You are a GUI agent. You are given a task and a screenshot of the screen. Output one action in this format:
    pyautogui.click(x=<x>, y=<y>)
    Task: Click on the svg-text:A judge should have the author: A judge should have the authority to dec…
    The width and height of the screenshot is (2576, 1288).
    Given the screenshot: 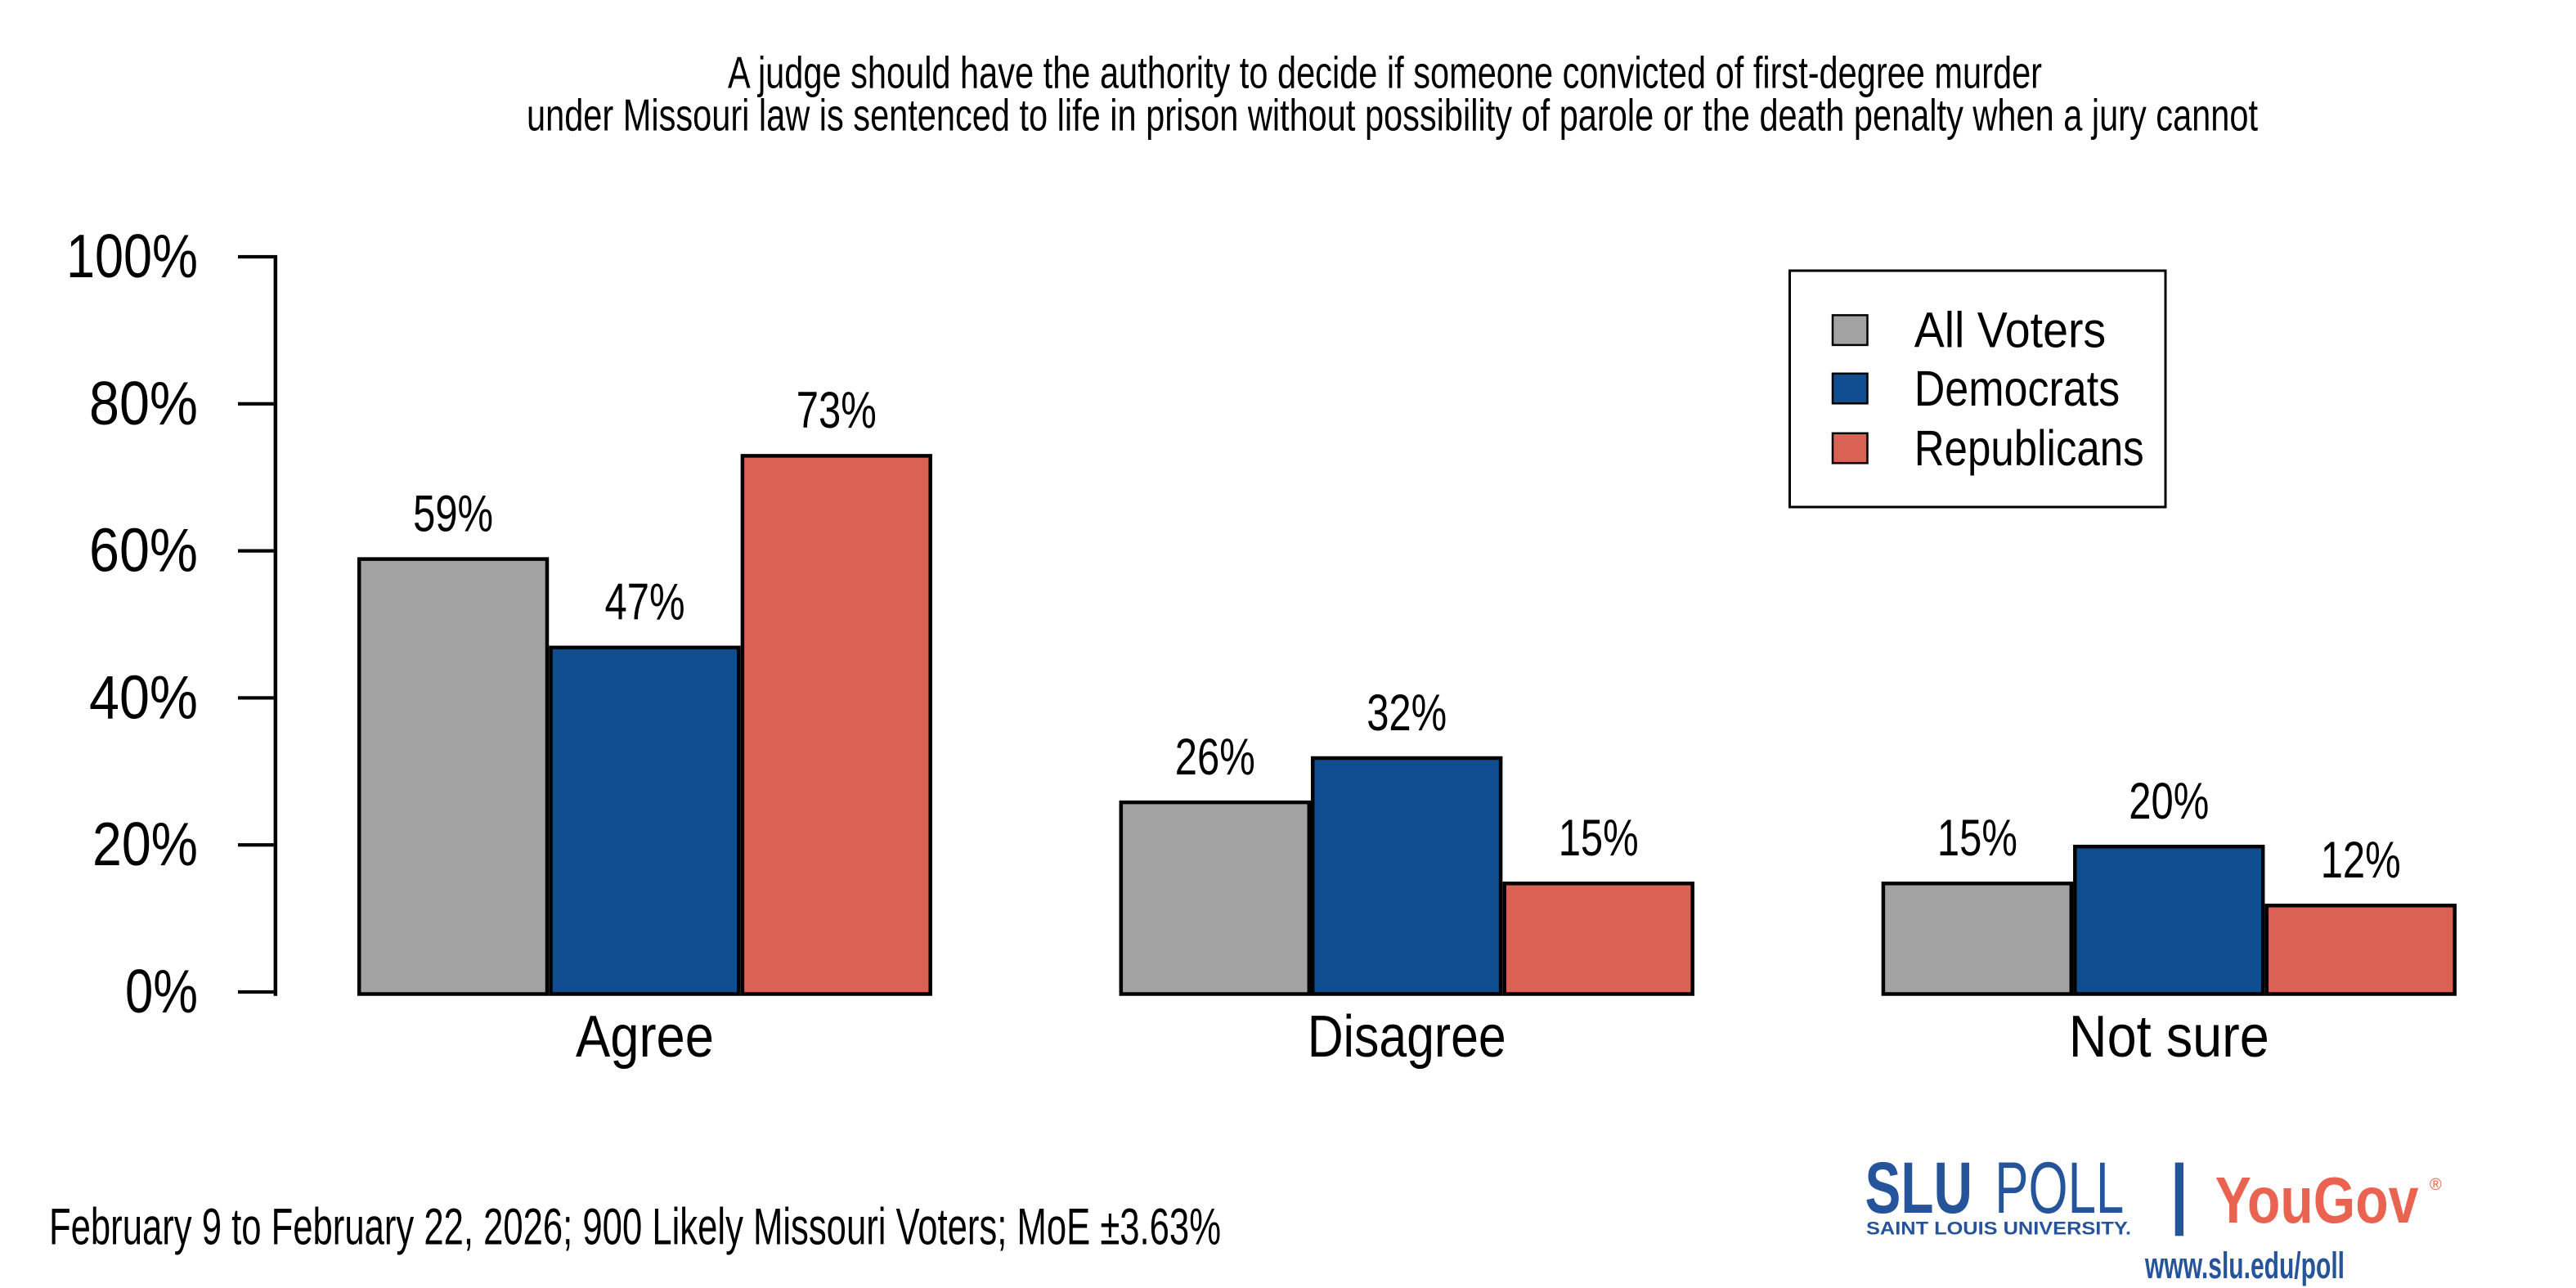 What is the action you would take?
    pyautogui.click(x=1385, y=72)
    